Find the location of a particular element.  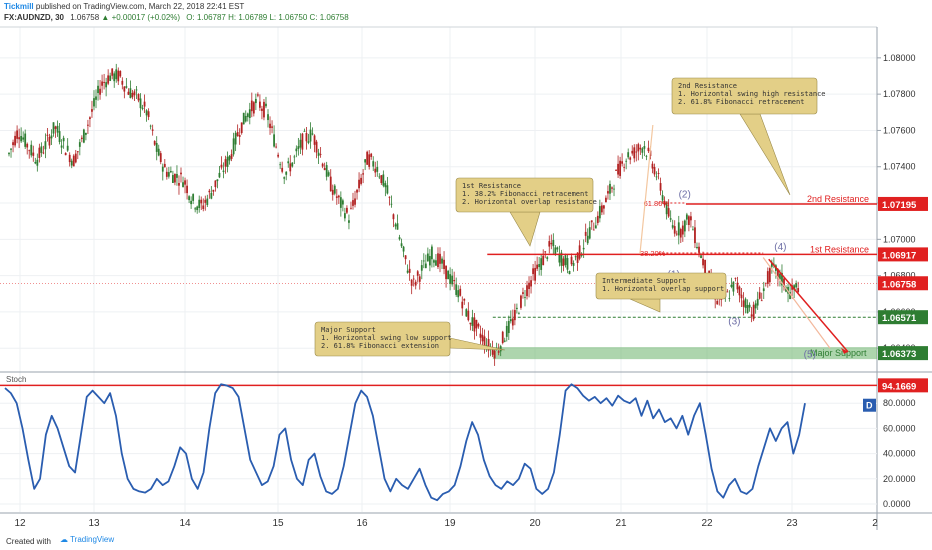

level-badge-bg is located at coordinates (903, 254).